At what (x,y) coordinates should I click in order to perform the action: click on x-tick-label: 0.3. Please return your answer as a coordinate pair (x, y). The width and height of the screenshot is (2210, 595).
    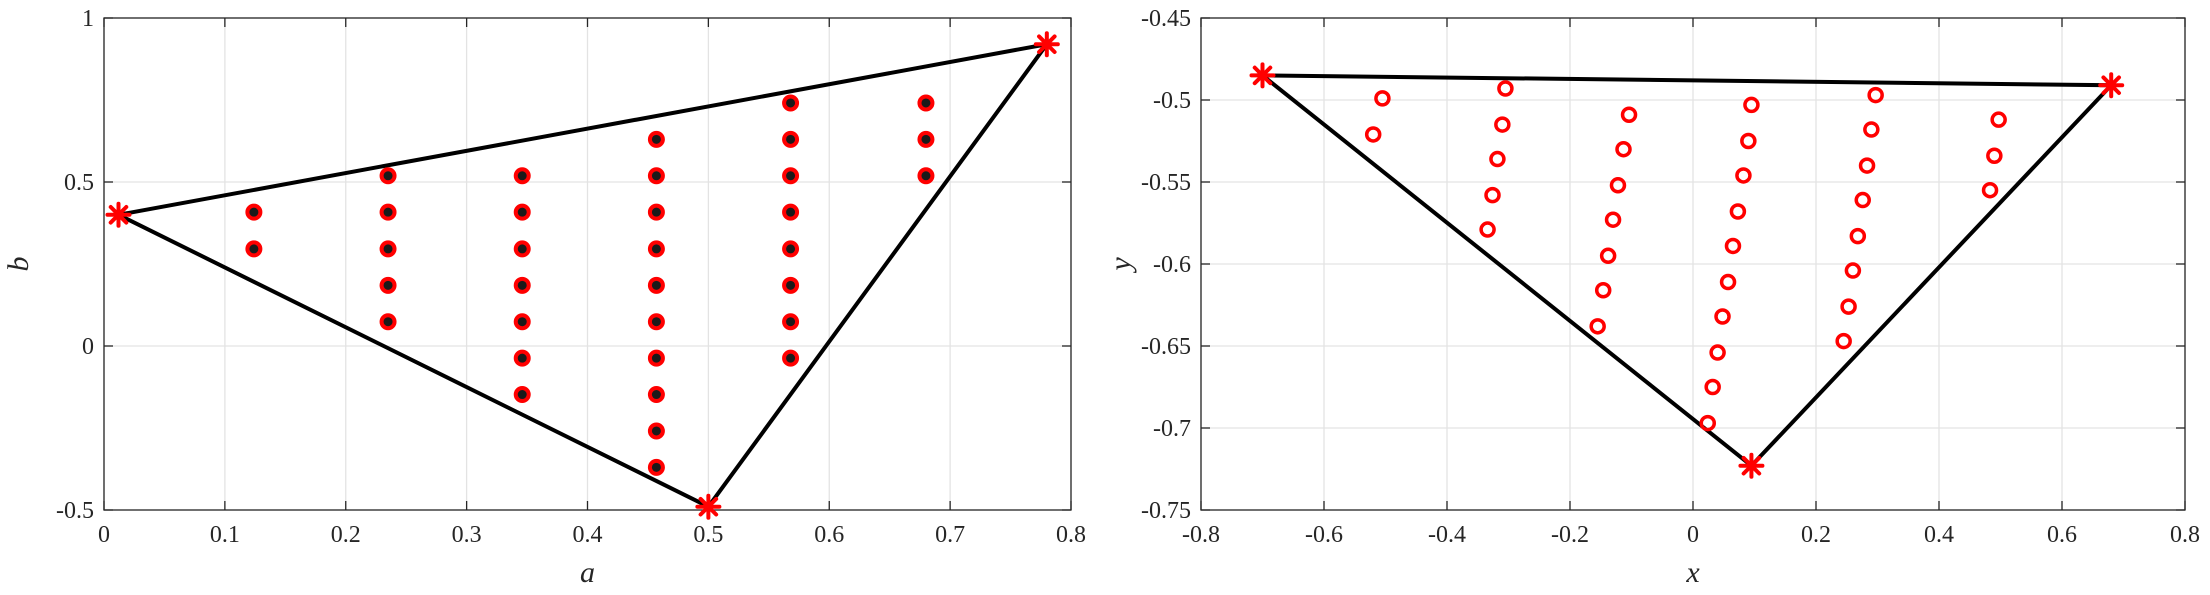
    Looking at the image, I should click on (467, 535).